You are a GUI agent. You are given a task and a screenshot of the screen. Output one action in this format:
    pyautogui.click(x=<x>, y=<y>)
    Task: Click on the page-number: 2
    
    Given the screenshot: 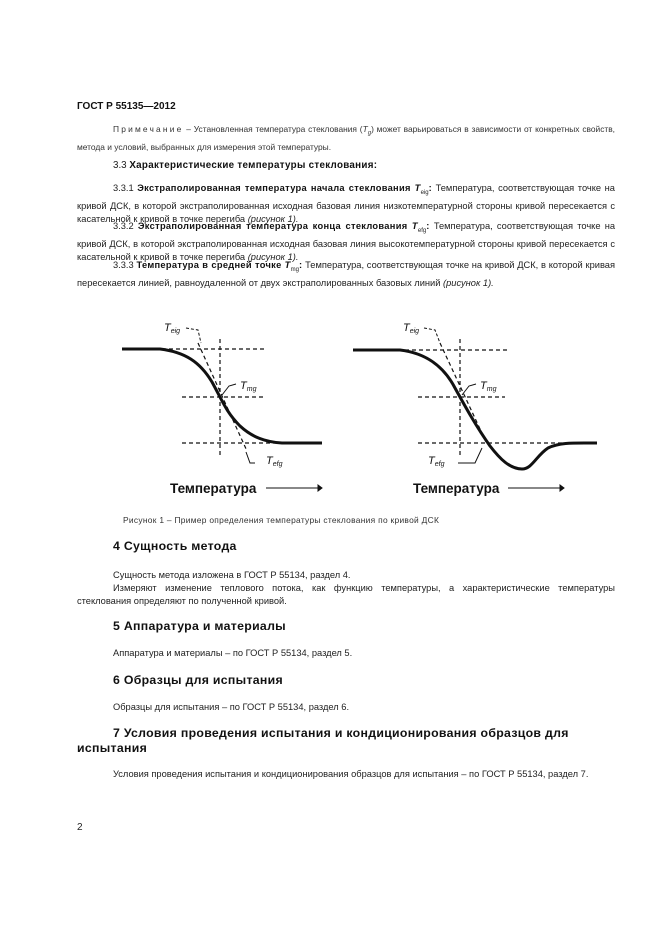 What is the action you would take?
    pyautogui.click(x=80, y=827)
    